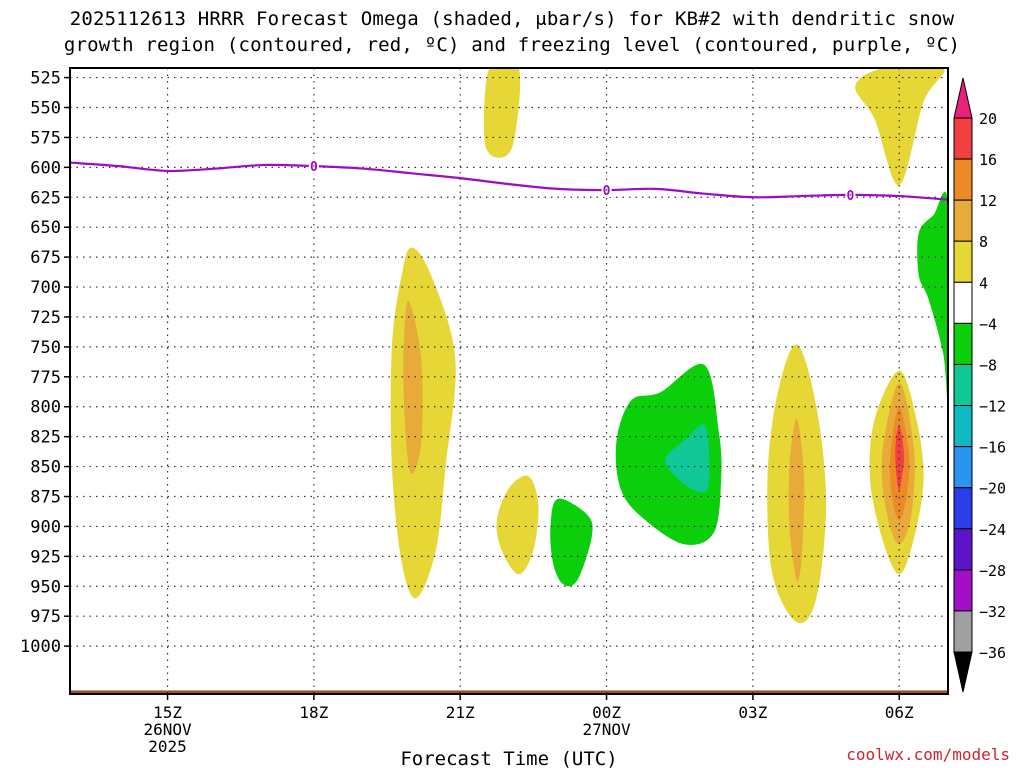  Describe the element at coordinates (45, 587) in the screenshot. I see `y-tick-label-950: 950` at that location.